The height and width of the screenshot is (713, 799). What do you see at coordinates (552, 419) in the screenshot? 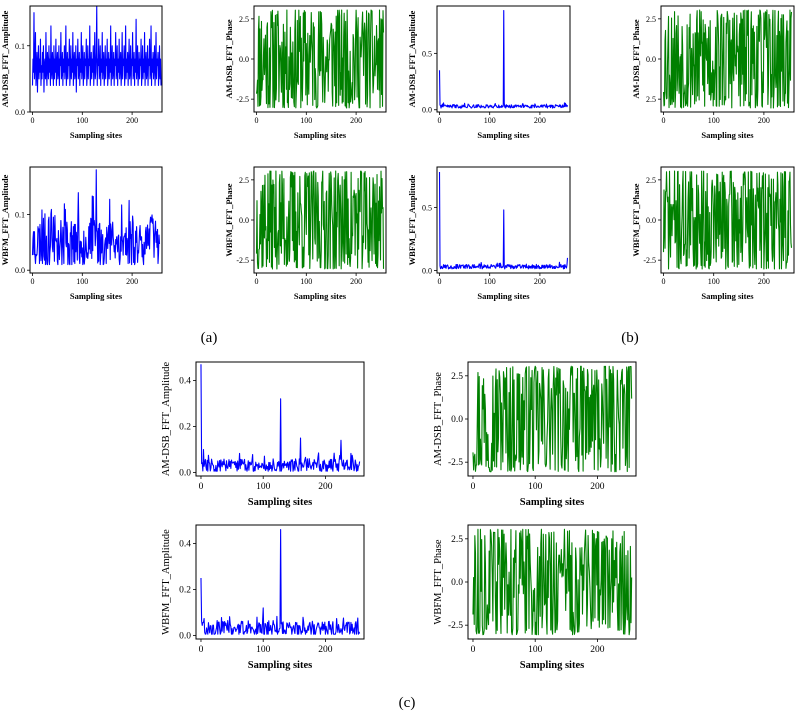
I see `series-line-c2` at bounding box center [552, 419].